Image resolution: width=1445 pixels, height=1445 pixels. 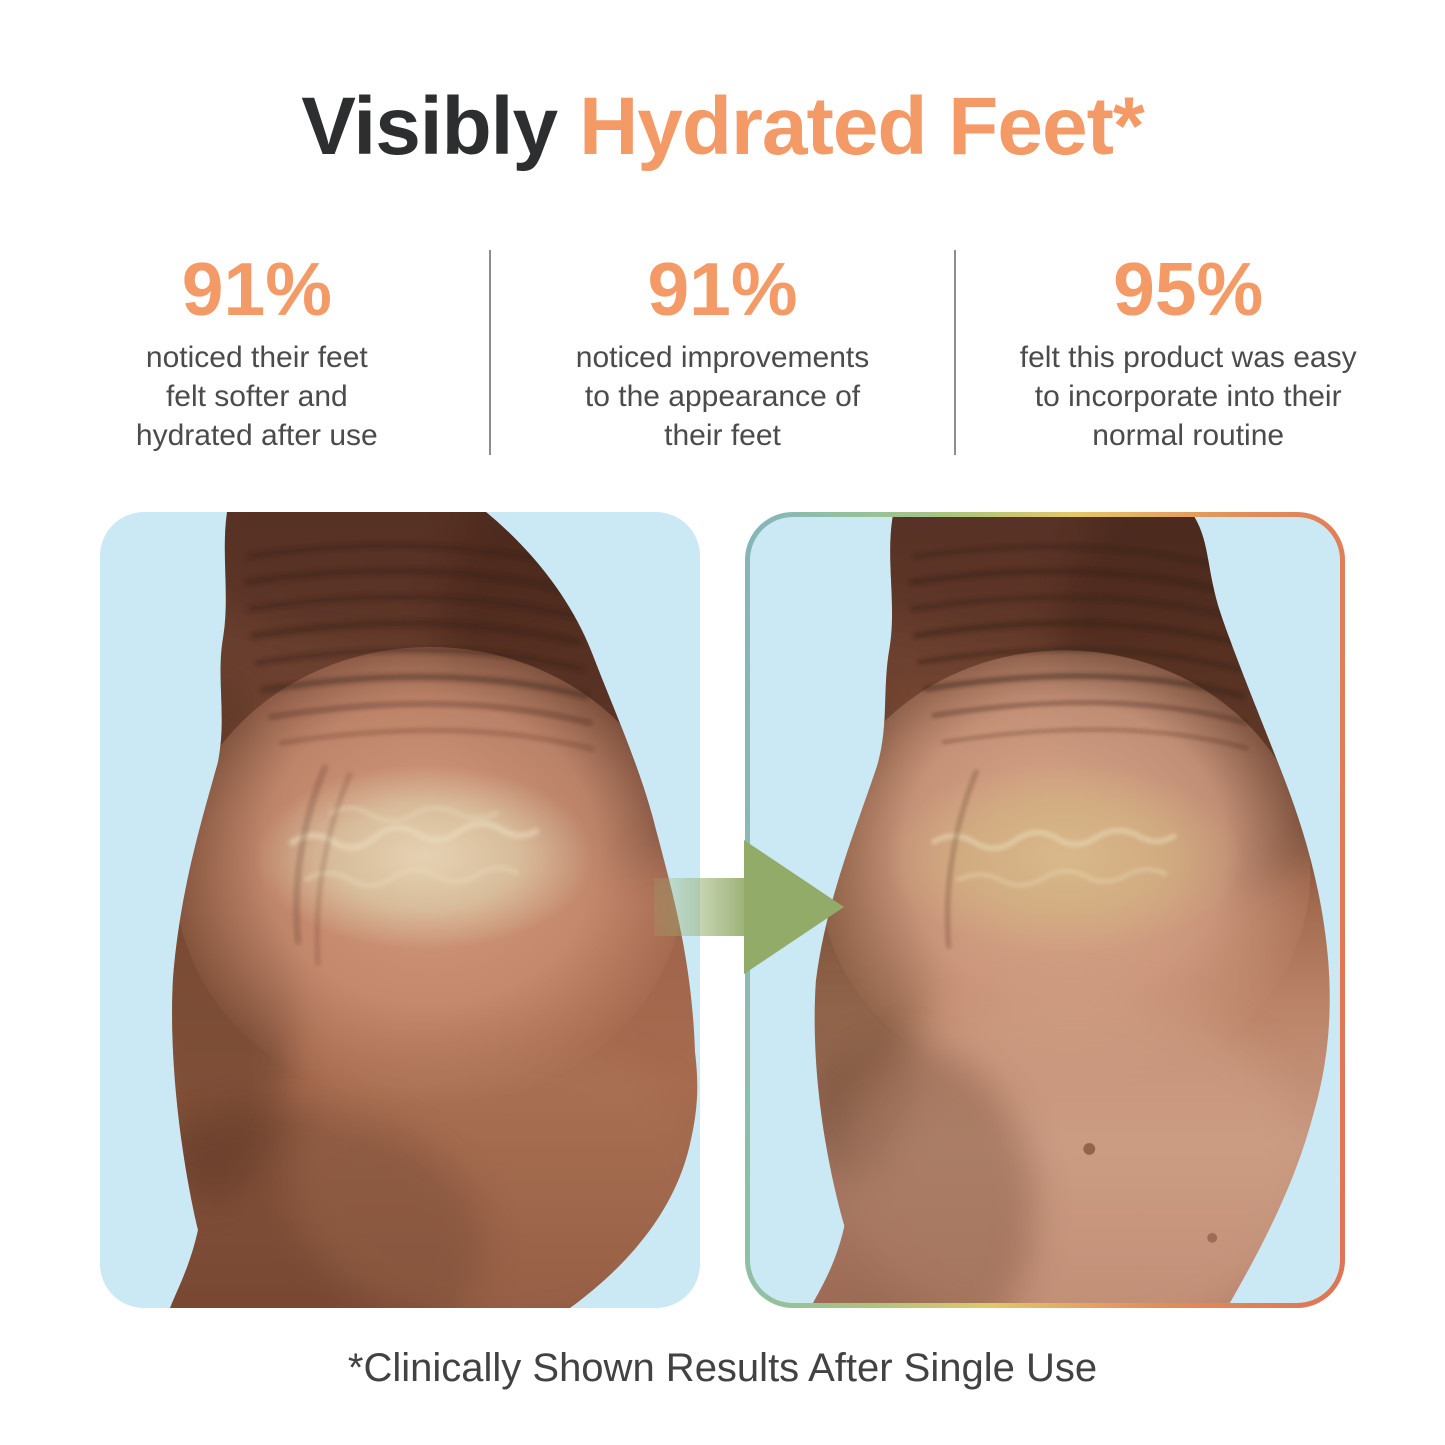 I want to click on arrow-right-icon, so click(x=749, y=907).